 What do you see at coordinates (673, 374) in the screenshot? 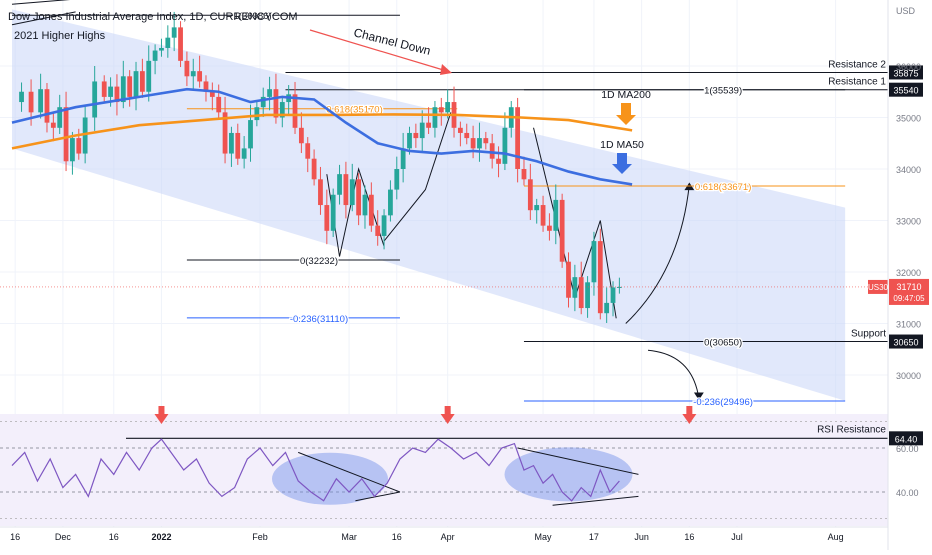
I see `projection-arc-down` at bounding box center [673, 374].